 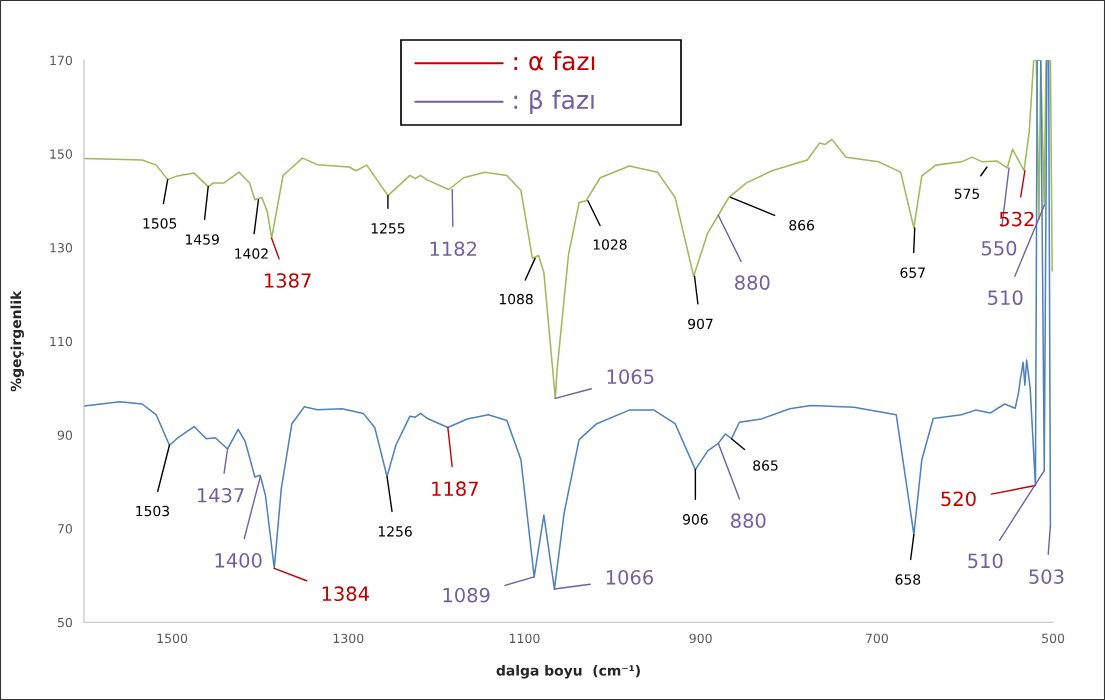 What do you see at coordinates (160, 223) in the screenshot?
I see `annotation: 1505` at bounding box center [160, 223].